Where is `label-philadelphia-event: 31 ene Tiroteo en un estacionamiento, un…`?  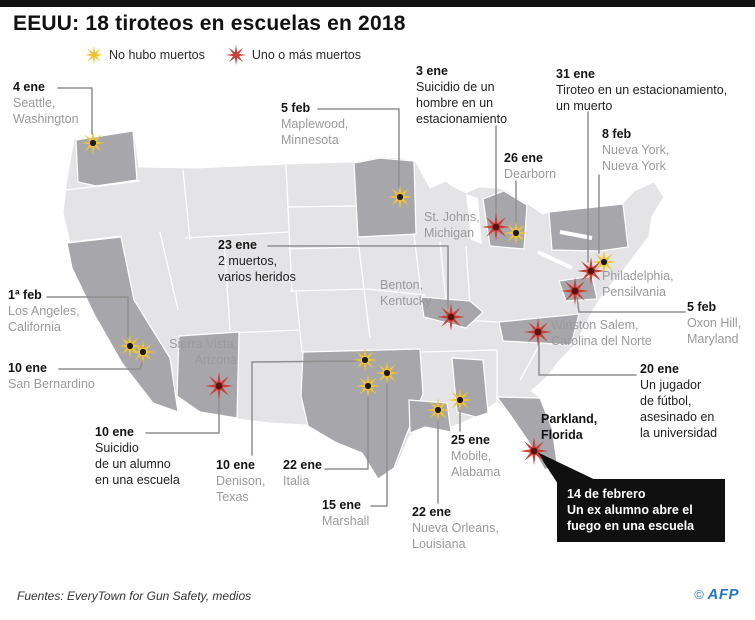 label-philadelphia-event: 31 ene Tiroteo en un estacionamiento, un… is located at coordinates (642, 90).